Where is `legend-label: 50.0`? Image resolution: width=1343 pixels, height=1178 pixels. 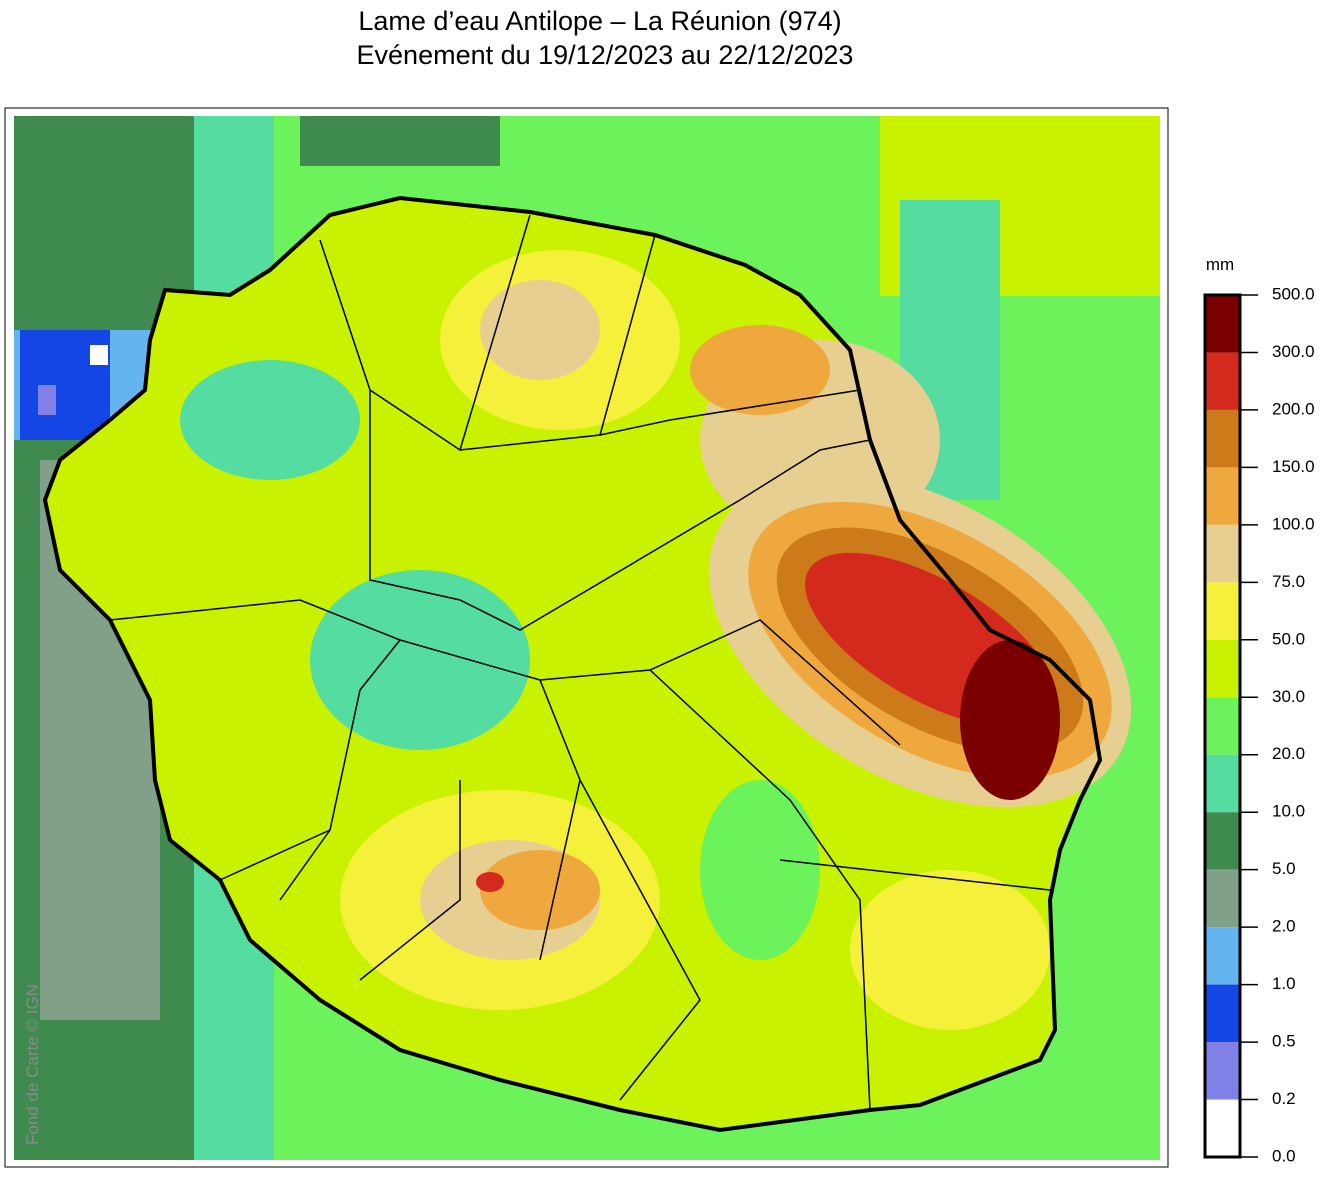
legend-label: 50.0 is located at coordinates (1288, 638).